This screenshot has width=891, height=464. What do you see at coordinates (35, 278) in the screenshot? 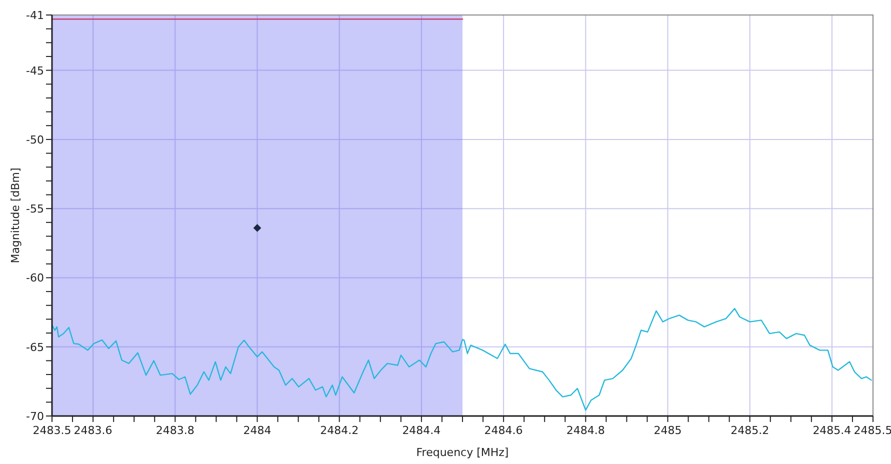
I see `y-tick-label: -60` at bounding box center [35, 278].